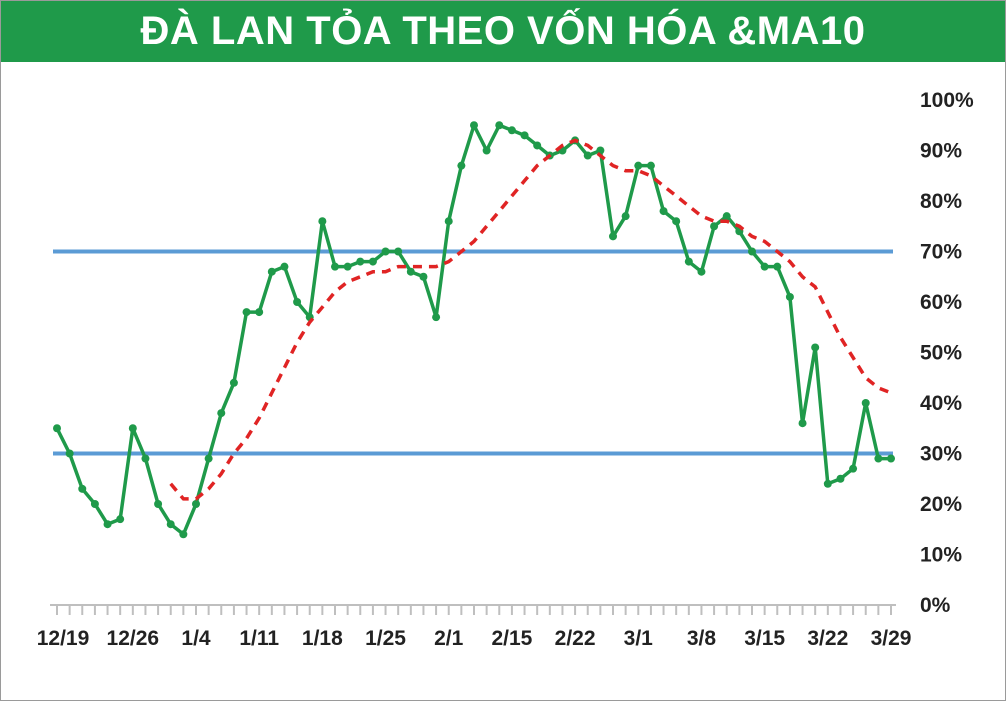 Image resolution: width=1006 pixels, height=701 pixels. I want to click on y-tick-label: 0%, so click(935, 605).